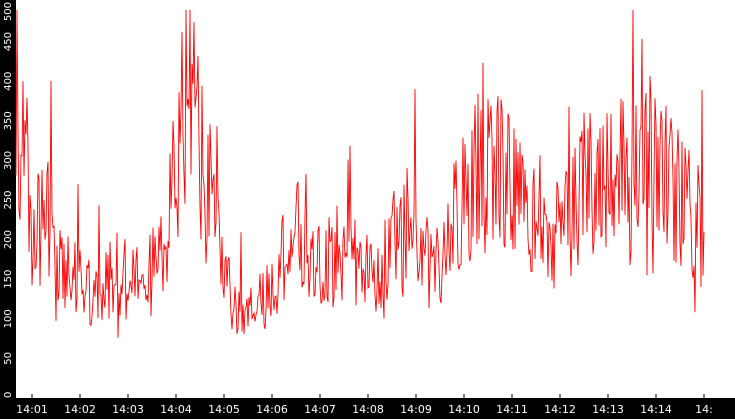 This screenshot has width=735, height=419. What do you see at coordinates (8, 11) in the screenshot?
I see `y-tick-label: 500` at bounding box center [8, 11].